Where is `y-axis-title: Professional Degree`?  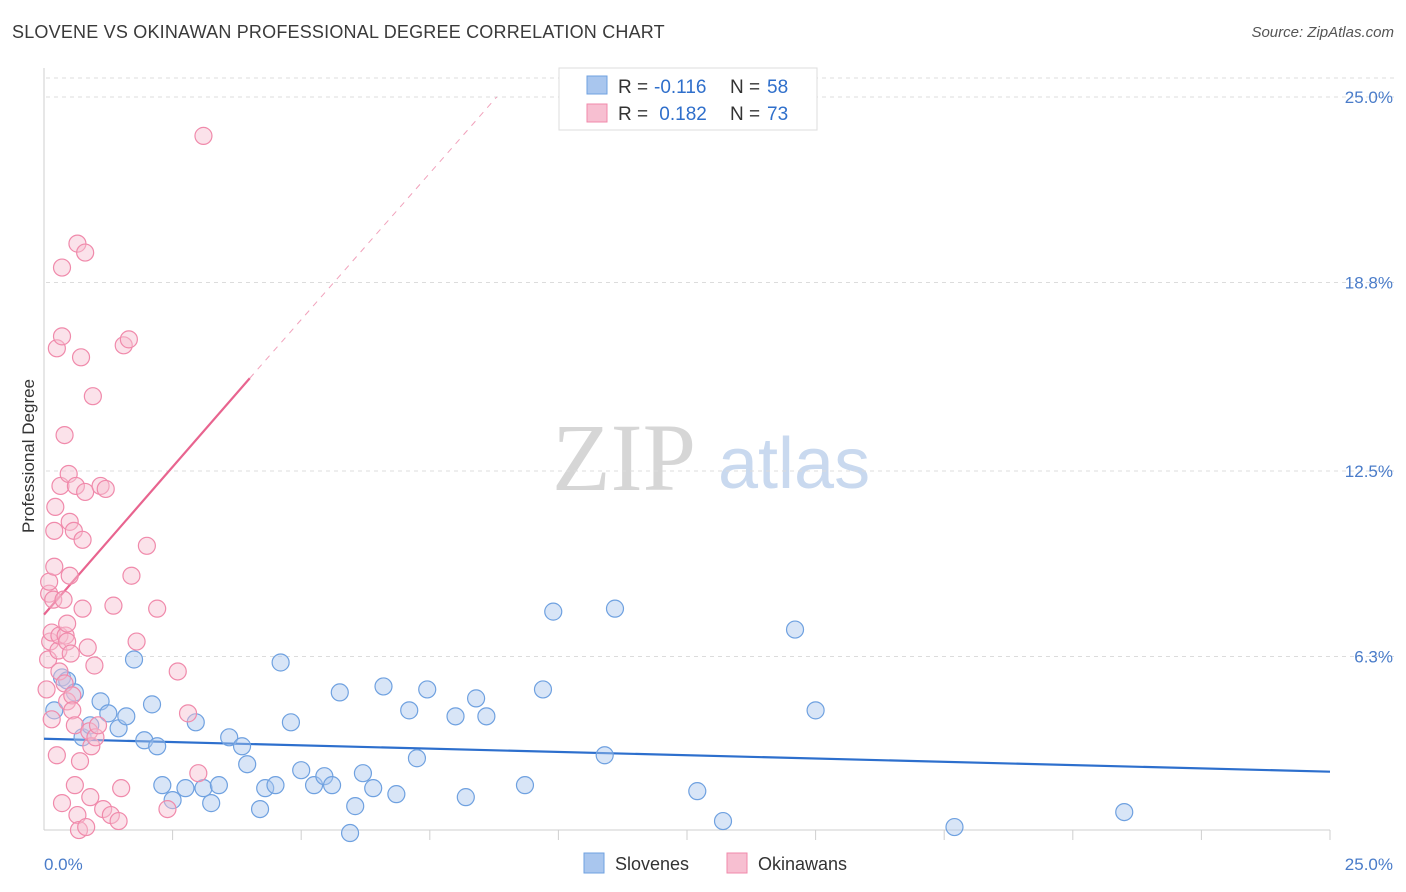
y-axis-title: Professional Degree is located at coordinates (28, 456).